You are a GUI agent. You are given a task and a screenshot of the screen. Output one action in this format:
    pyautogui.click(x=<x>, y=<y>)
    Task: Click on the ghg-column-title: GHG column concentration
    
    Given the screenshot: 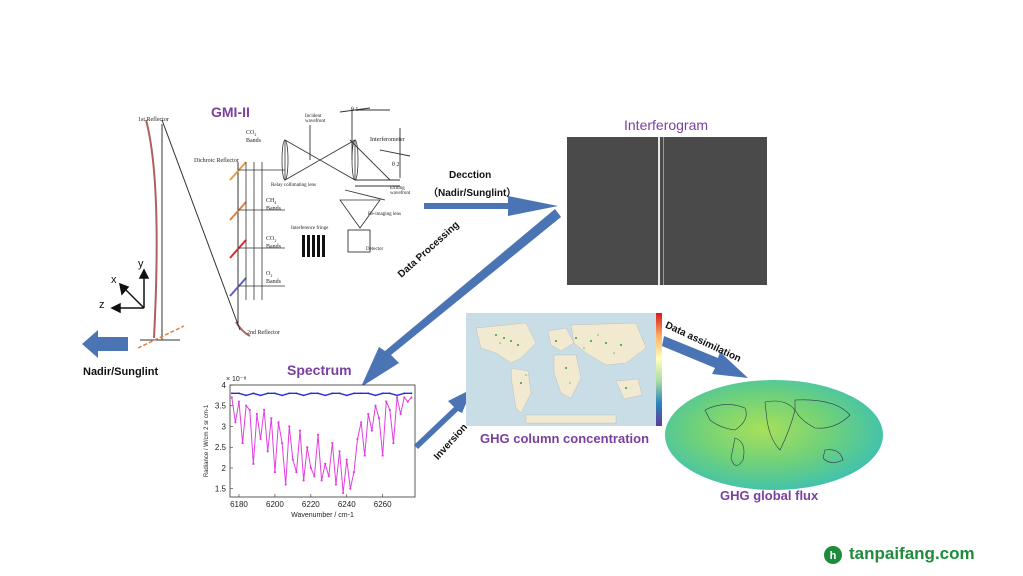 What is the action you would take?
    pyautogui.click(x=565, y=438)
    